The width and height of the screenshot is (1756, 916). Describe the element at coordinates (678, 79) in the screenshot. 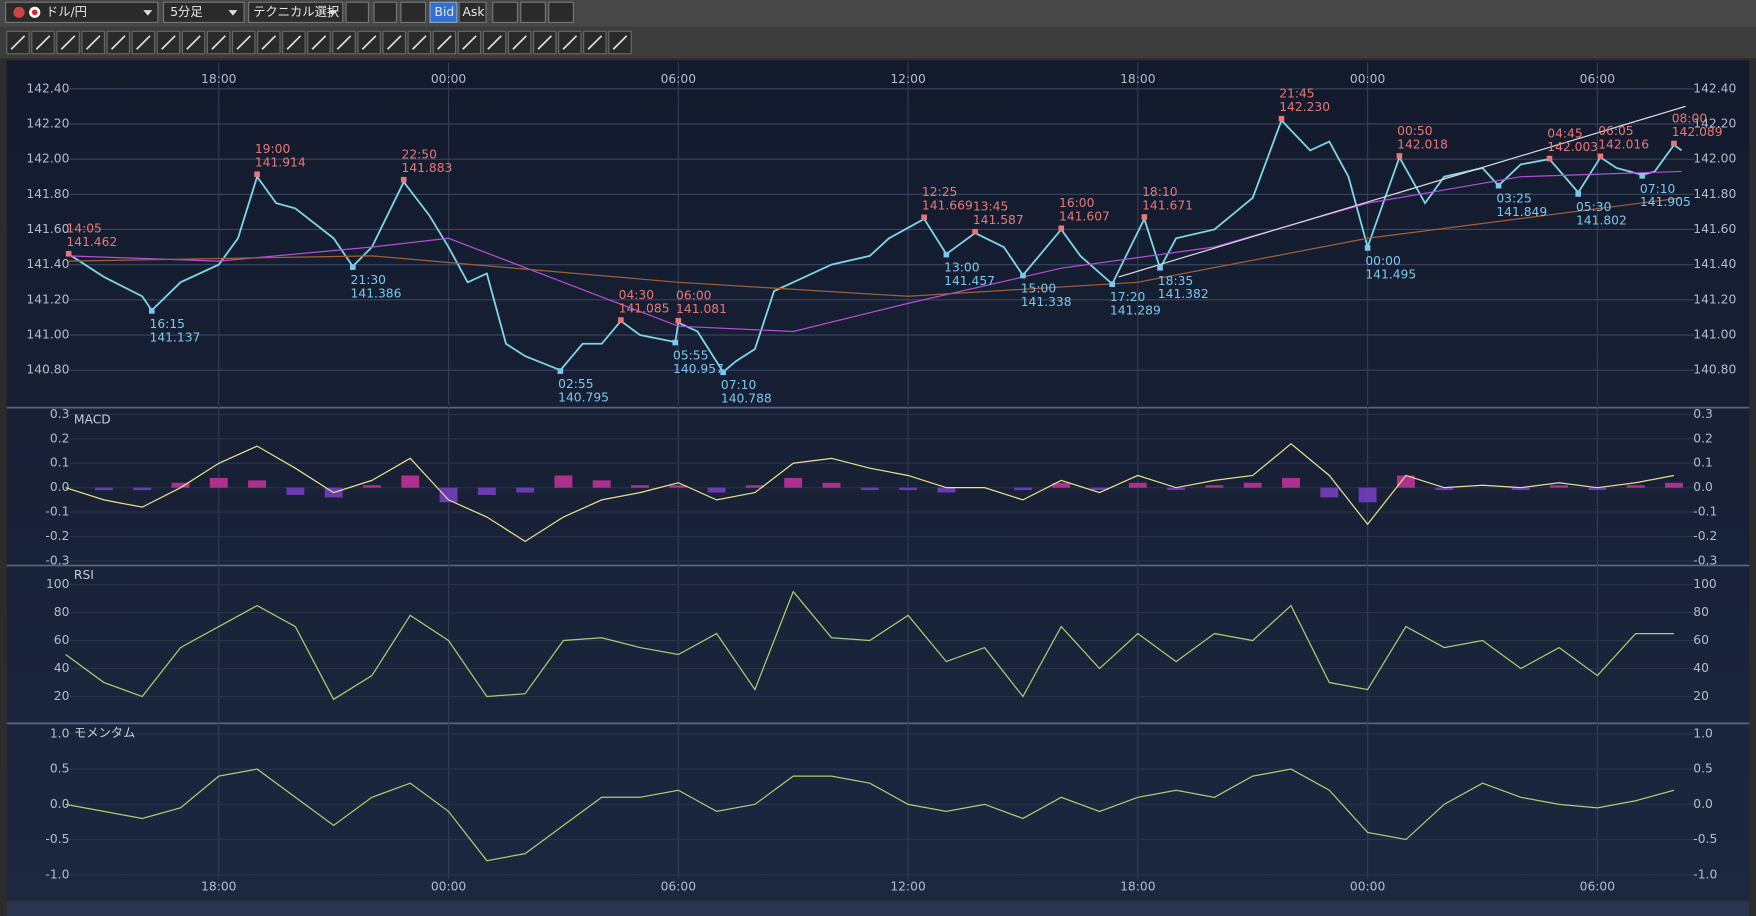

I see `x-tick-label: 06:00` at that location.